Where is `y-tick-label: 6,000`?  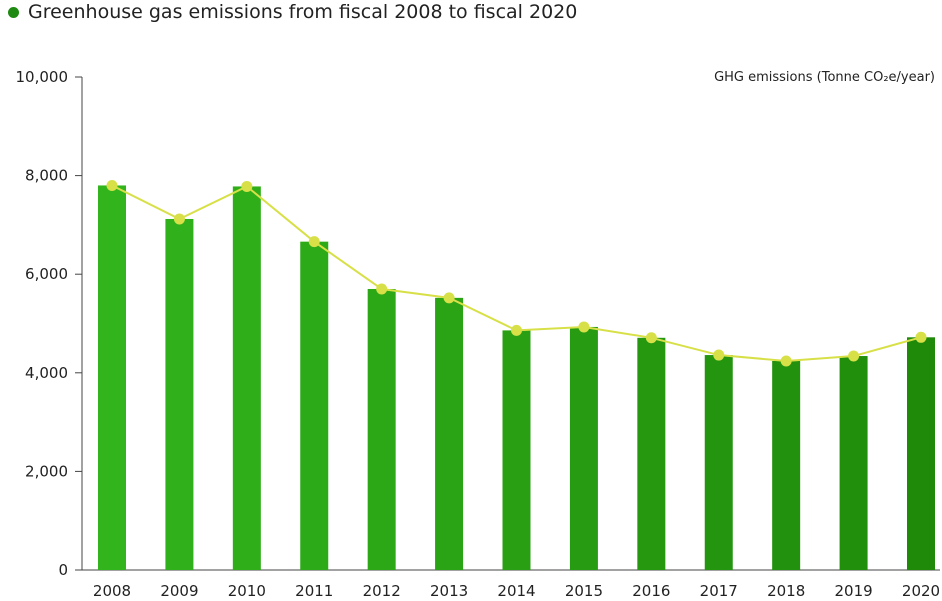
y-tick-label: 6,000 is located at coordinates (46, 274).